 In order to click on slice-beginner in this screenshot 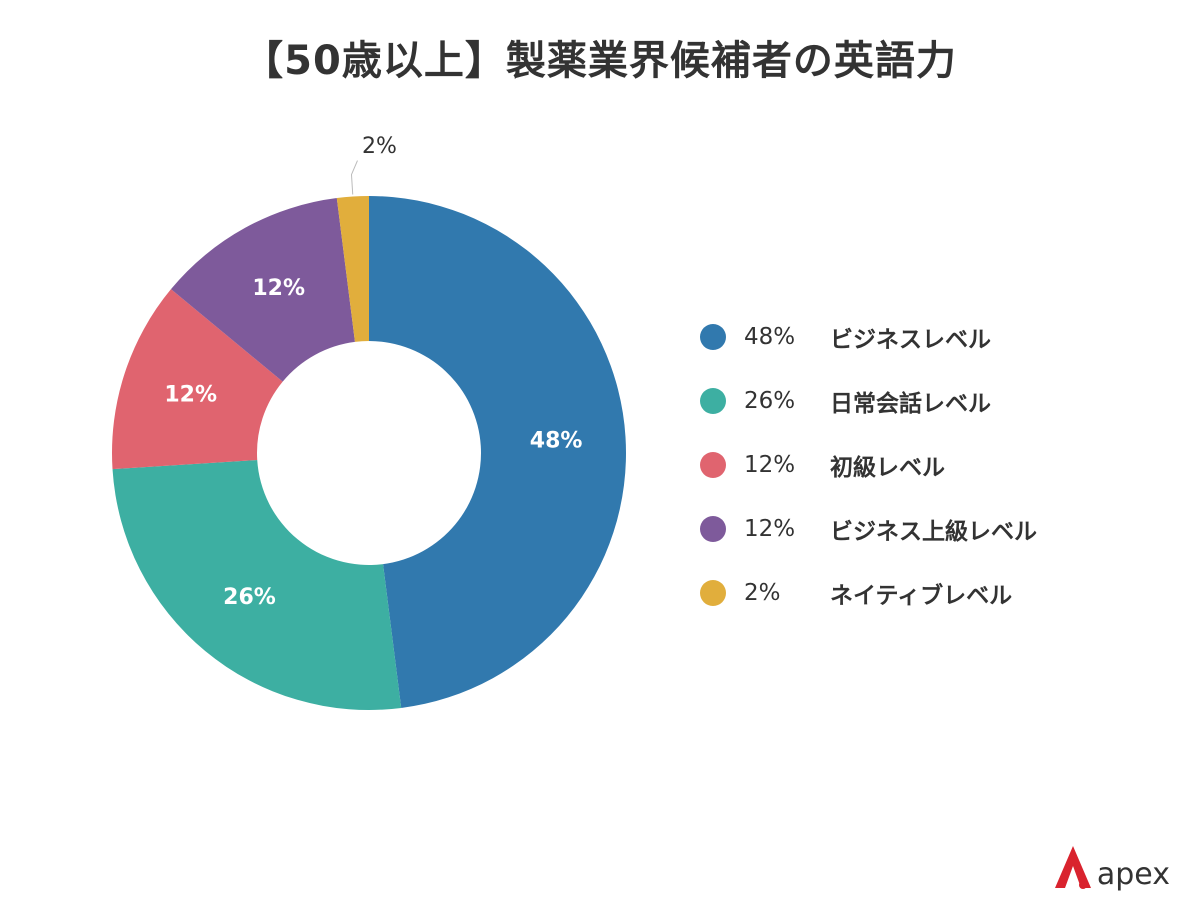, I will do `click(197, 379)`.